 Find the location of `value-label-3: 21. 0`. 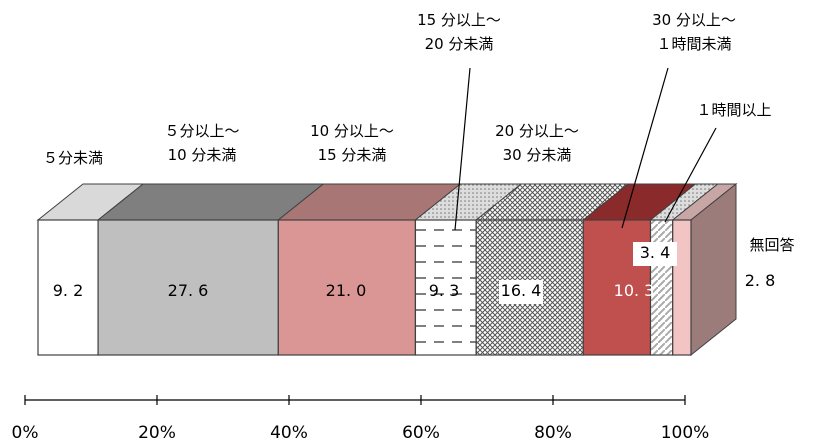

value-label-3: 21. 0 is located at coordinates (346, 290).